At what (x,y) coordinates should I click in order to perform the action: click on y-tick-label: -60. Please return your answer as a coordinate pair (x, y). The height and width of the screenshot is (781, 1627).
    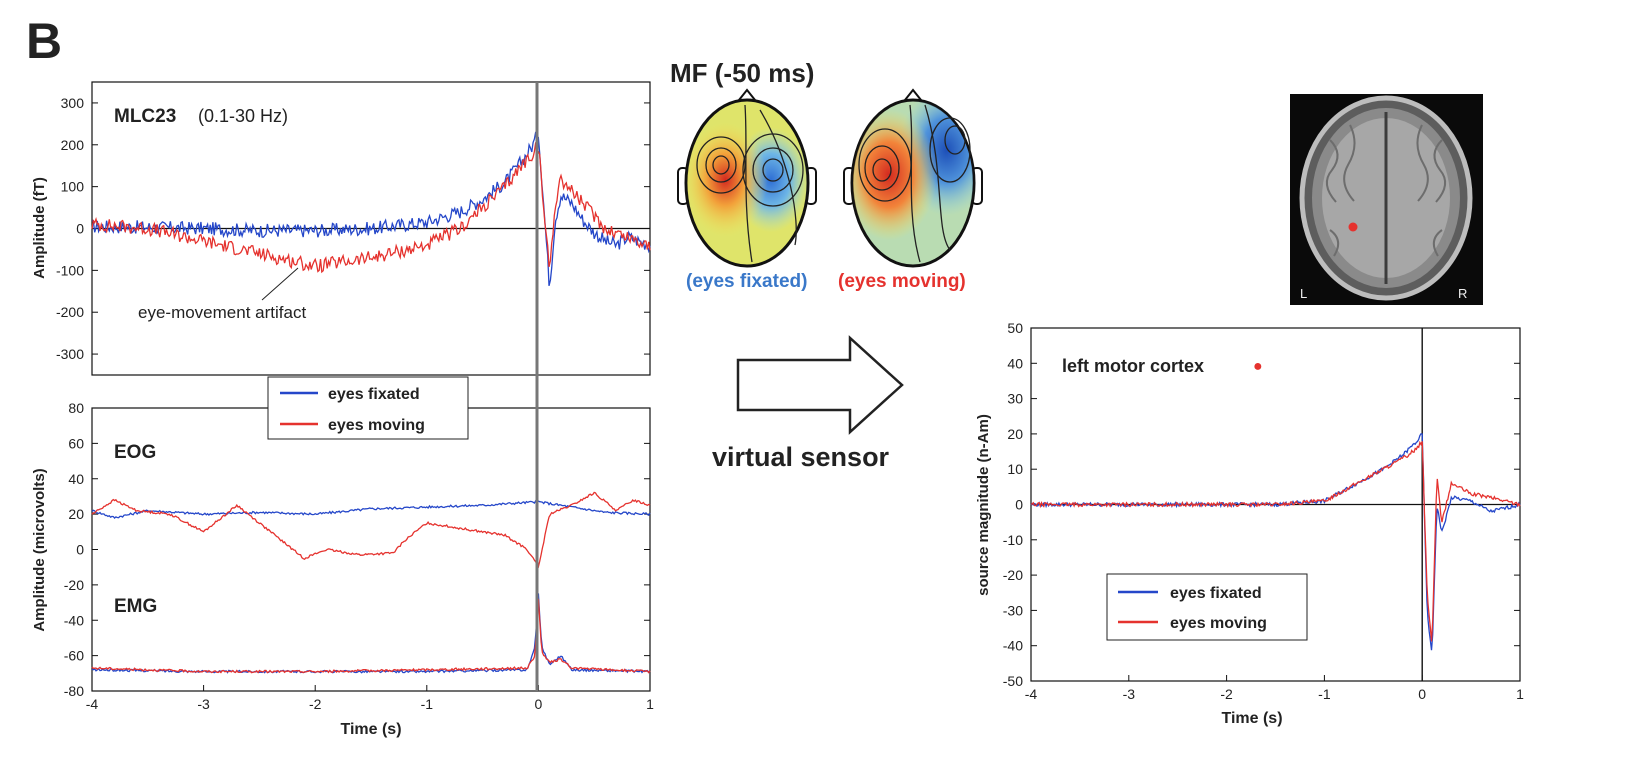
    Looking at the image, I should click on (74, 656).